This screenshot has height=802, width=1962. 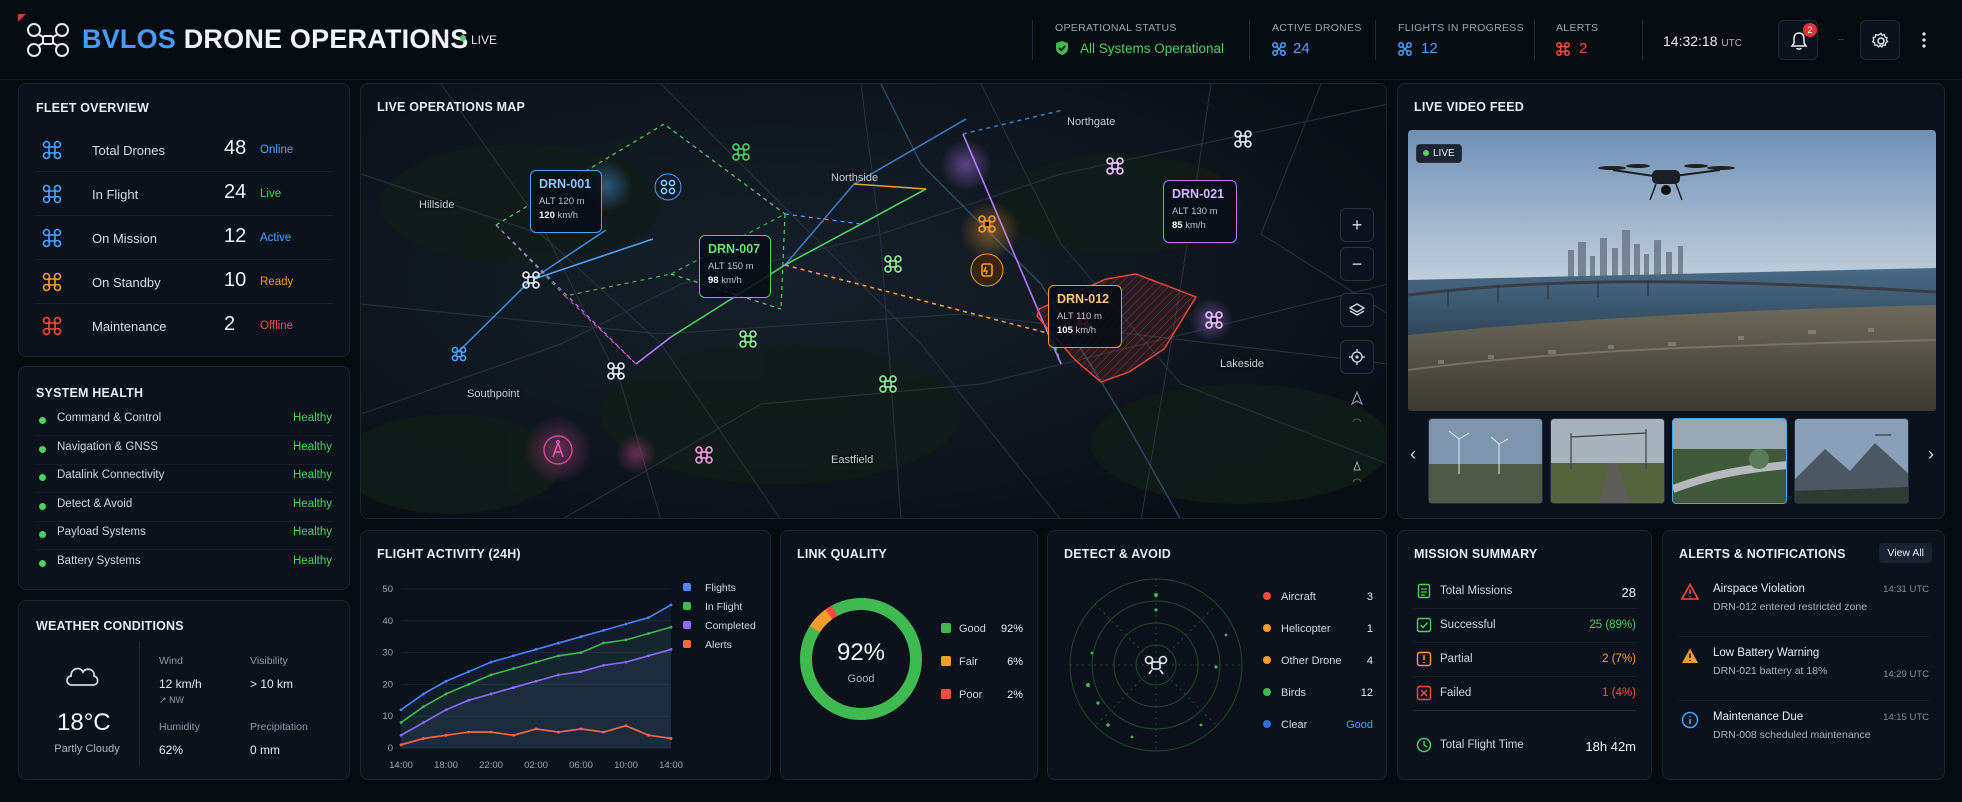 What do you see at coordinates (1525, 694) in the screenshot?
I see `mission-row: Failed 1 (4%)` at bounding box center [1525, 694].